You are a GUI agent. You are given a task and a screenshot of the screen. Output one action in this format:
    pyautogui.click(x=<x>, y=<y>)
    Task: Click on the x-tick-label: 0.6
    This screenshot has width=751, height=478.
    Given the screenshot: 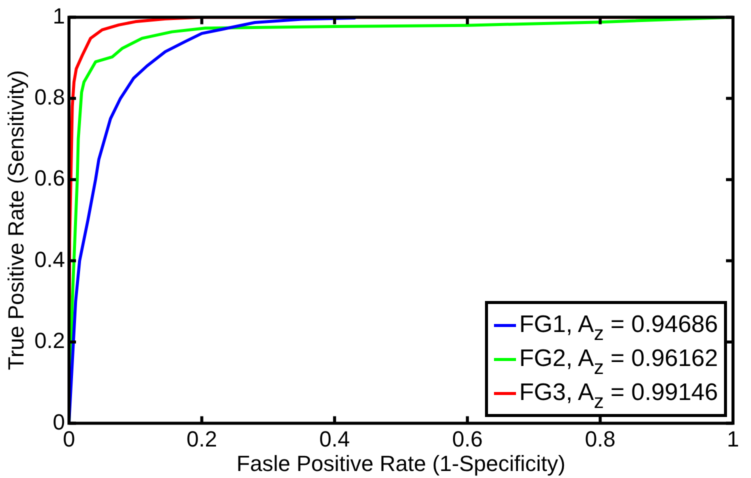 What is the action you would take?
    pyautogui.click(x=467, y=439)
    